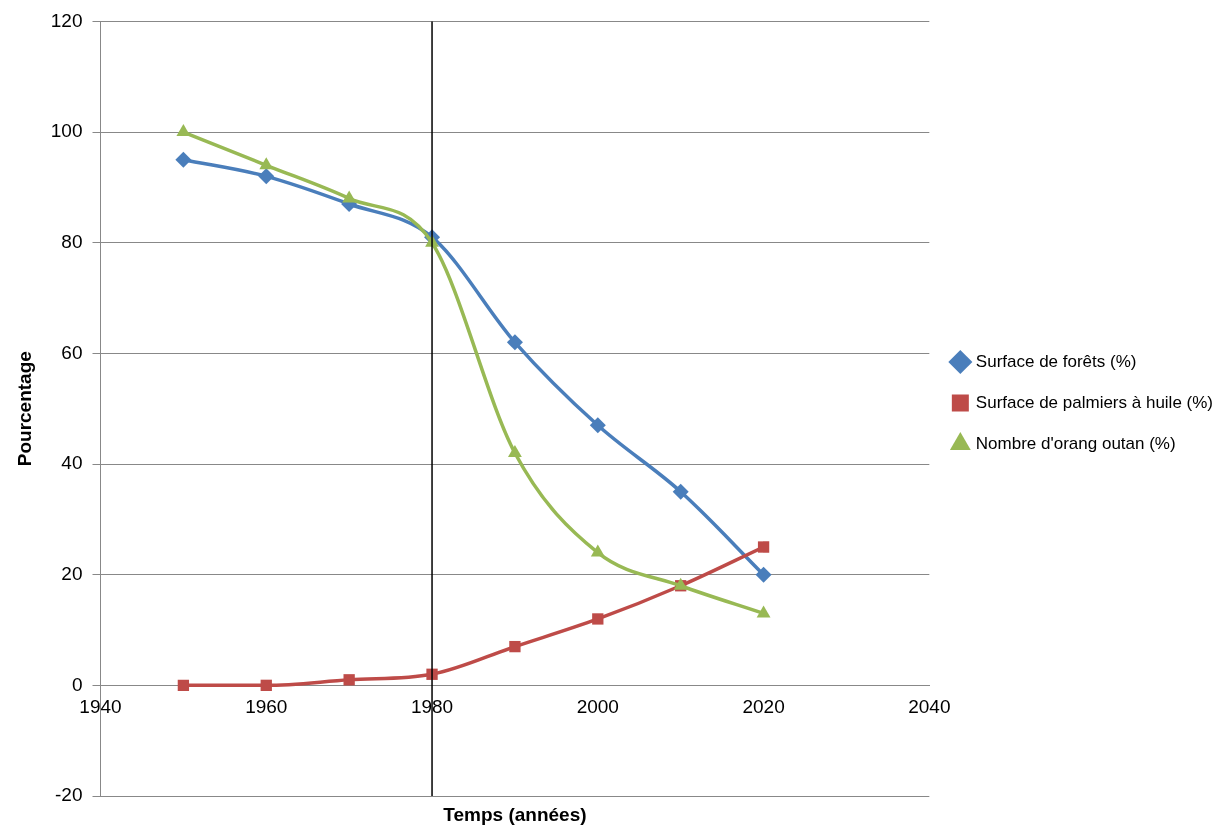 This screenshot has width=1227, height=836. What do you see at coordinates (100, 706) in the screenshot?
I see `x-tick-label: 1940` at bounding box center [100, 706].